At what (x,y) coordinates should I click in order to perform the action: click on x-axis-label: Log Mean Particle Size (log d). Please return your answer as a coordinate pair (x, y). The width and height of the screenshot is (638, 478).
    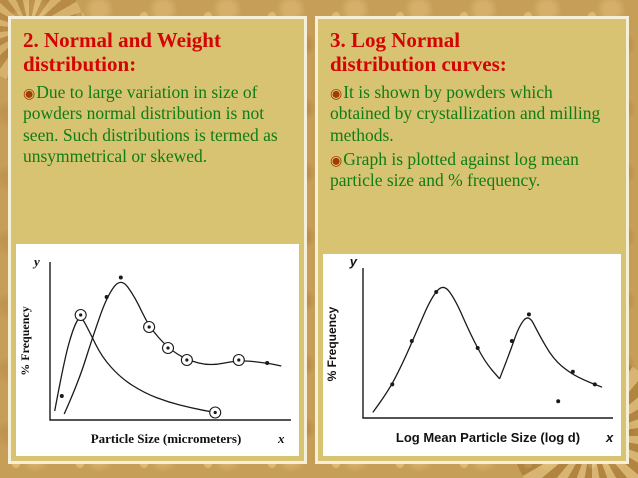
    Looking at the image, I should click on (488, 437).